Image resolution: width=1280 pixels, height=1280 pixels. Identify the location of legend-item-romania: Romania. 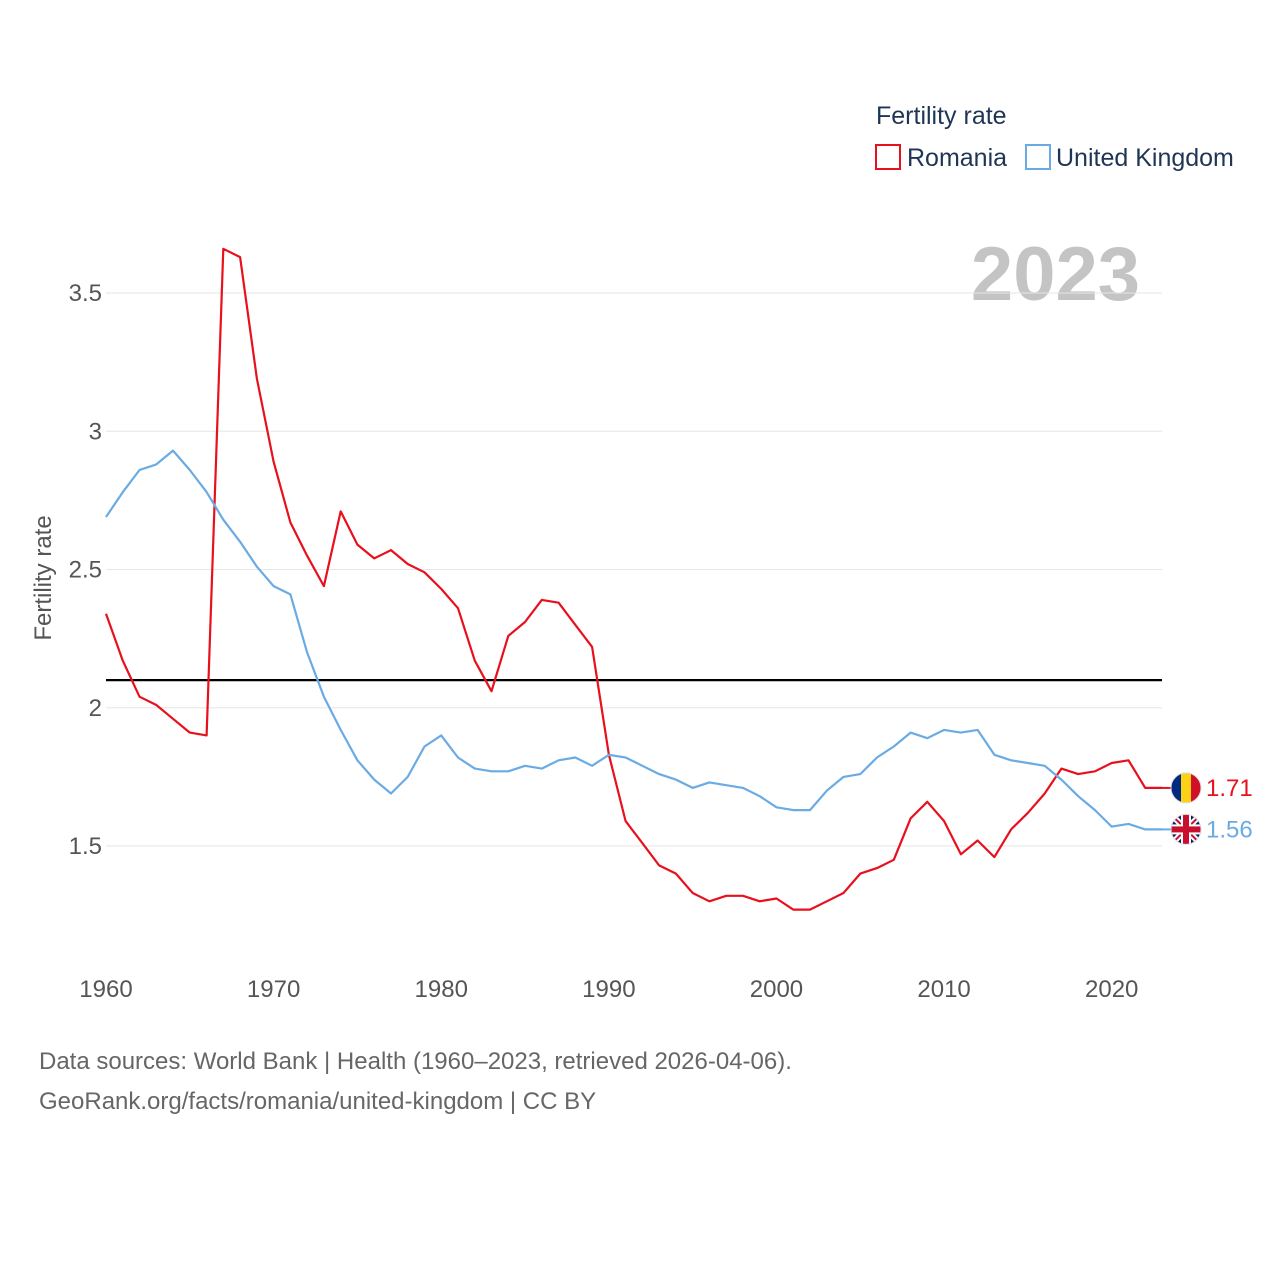
(941, 158).